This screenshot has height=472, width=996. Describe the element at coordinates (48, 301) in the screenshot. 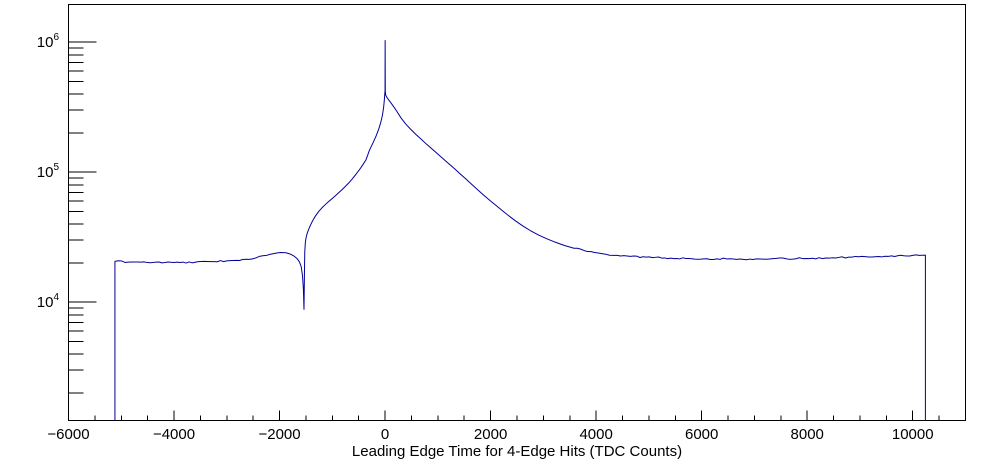

I see `y-tick-label: 10⁴` at that location.